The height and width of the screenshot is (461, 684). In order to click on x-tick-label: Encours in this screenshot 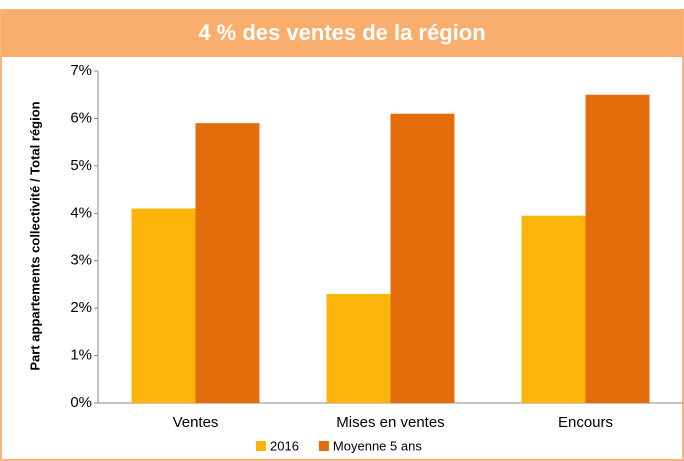, I will do `click(585, 422)`.